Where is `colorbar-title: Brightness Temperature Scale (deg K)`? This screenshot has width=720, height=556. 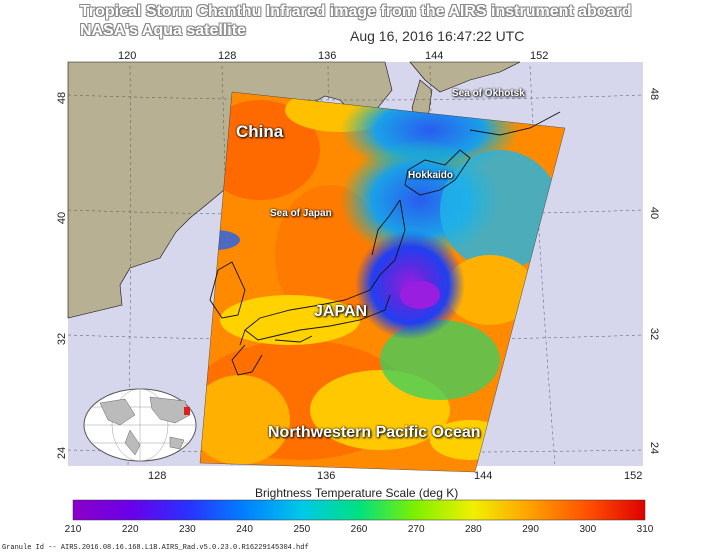 colorbar-title: Brightness Temperature Scale (deg K) is located at coordinates (357, 493).